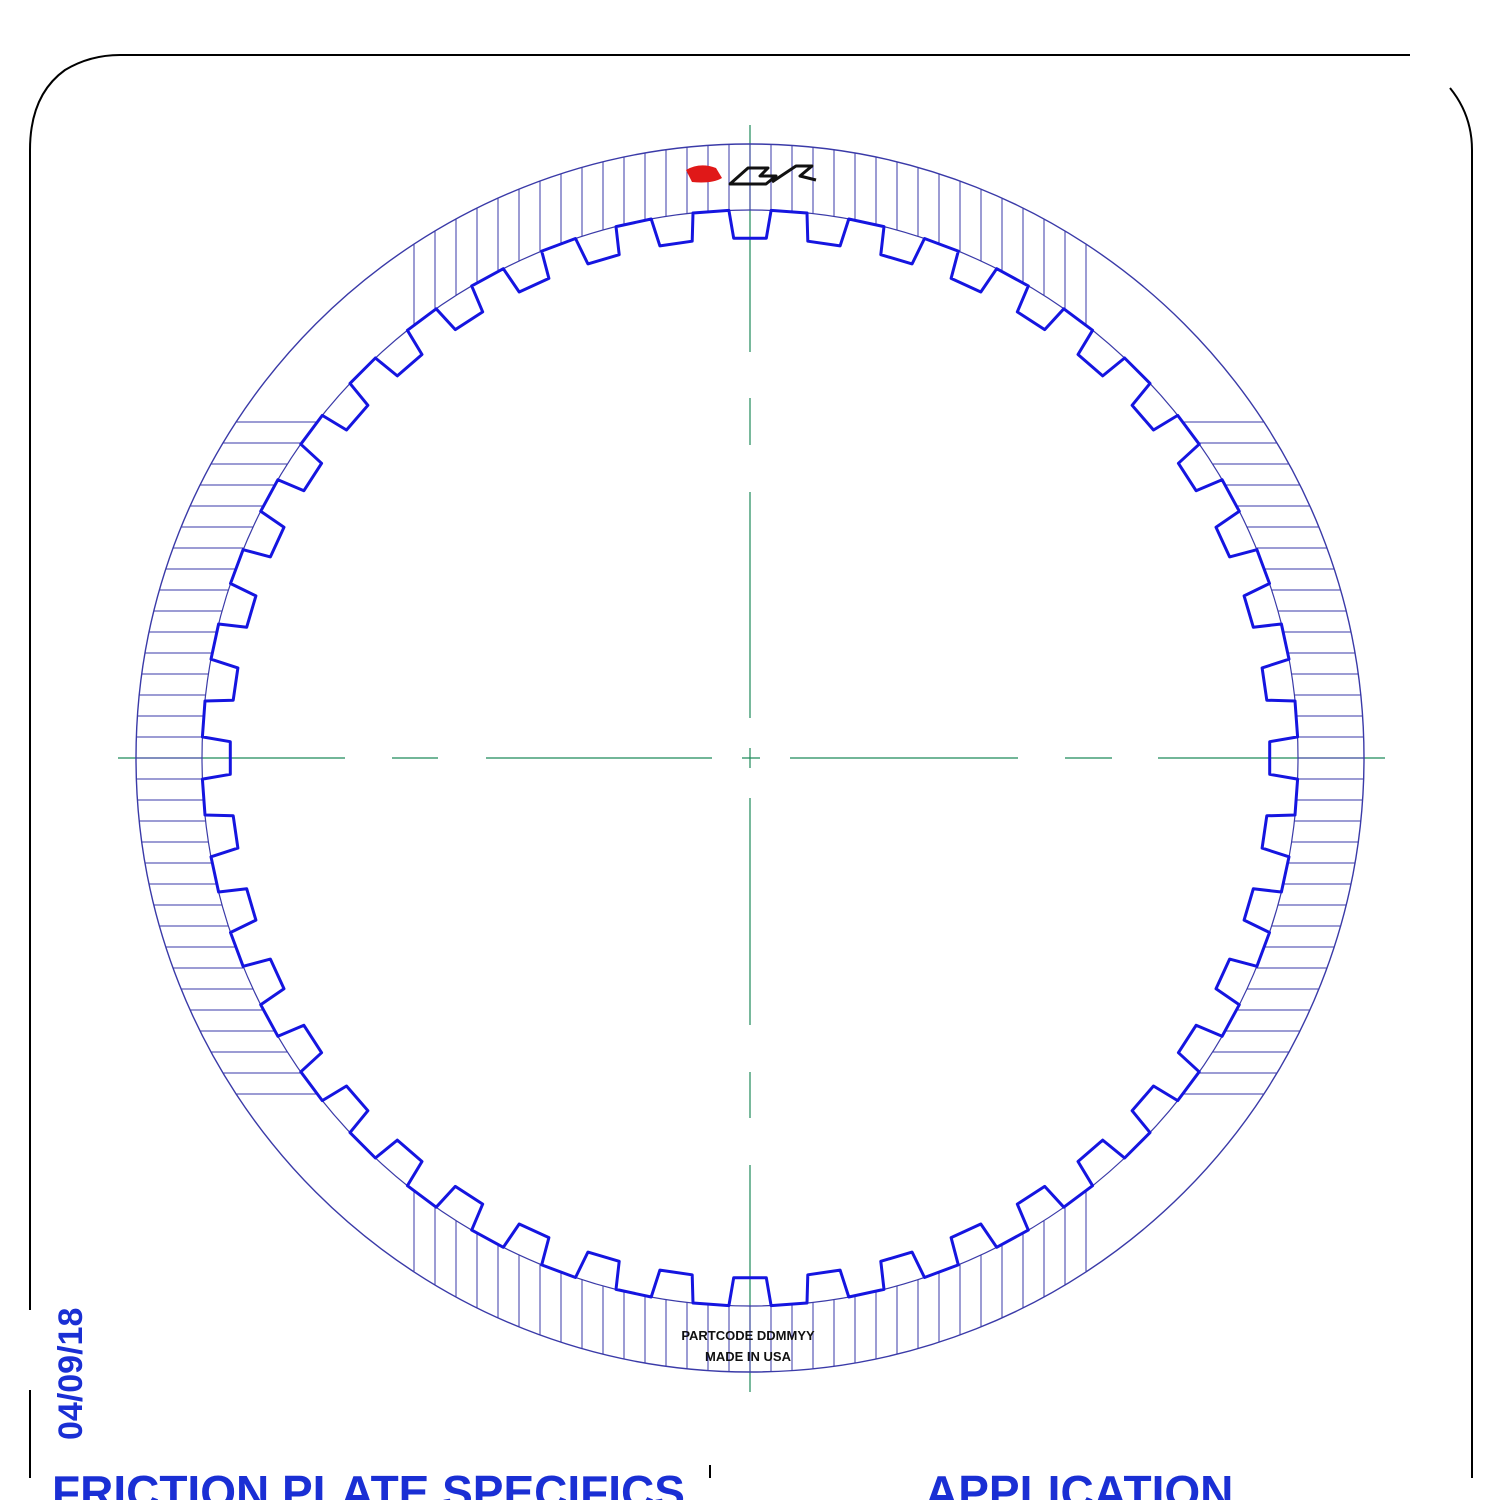  Describe the element at coordinates (748, 1356) in the screenshot. I see `made-in-usa-stamp: MADE IN USA` at that location.